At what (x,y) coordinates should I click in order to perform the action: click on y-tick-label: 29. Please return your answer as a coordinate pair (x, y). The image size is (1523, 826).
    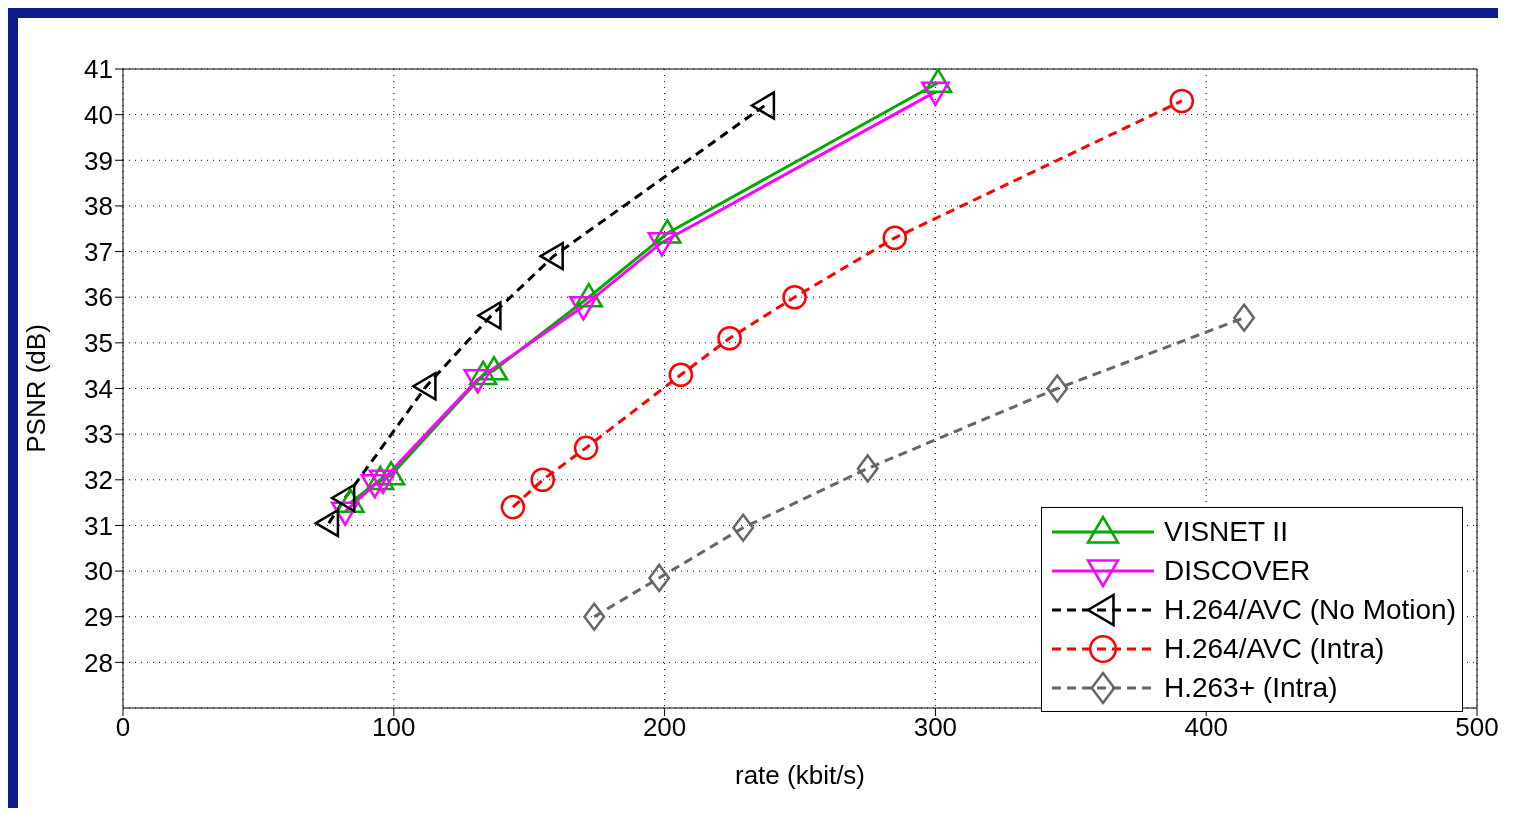
    Looking at the image, I should click on (98, 616).